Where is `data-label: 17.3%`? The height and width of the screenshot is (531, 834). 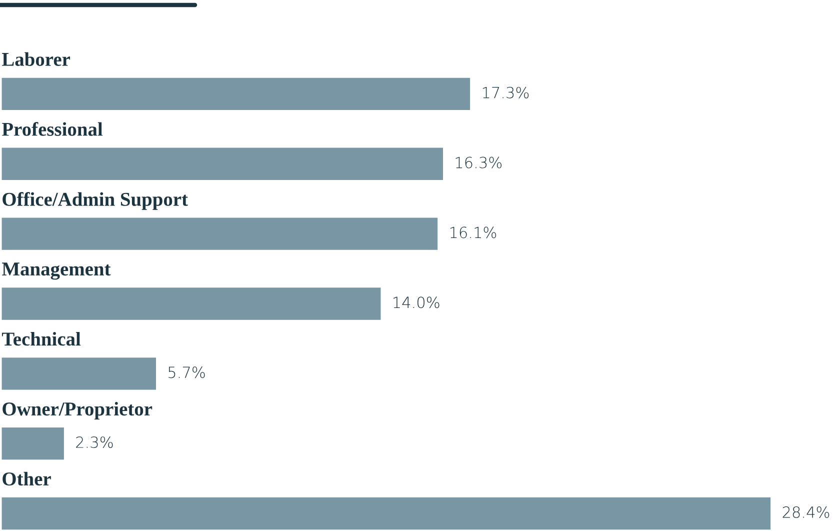
data-label: 17.3% is located at coordinates (505, 92).